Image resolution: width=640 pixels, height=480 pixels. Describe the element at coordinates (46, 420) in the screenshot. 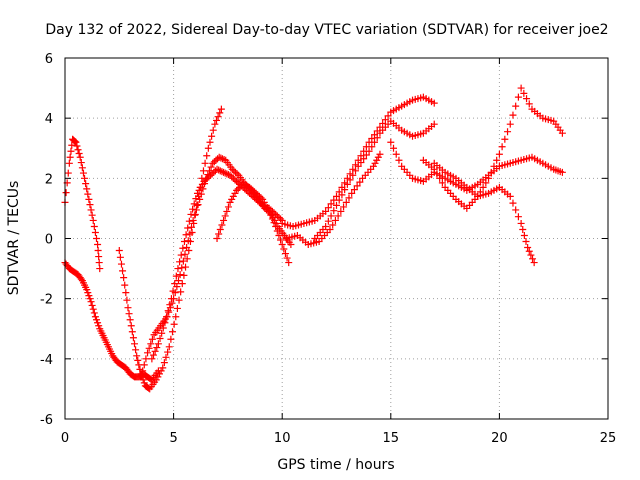

I see `y-tick-label: -6` at that location.